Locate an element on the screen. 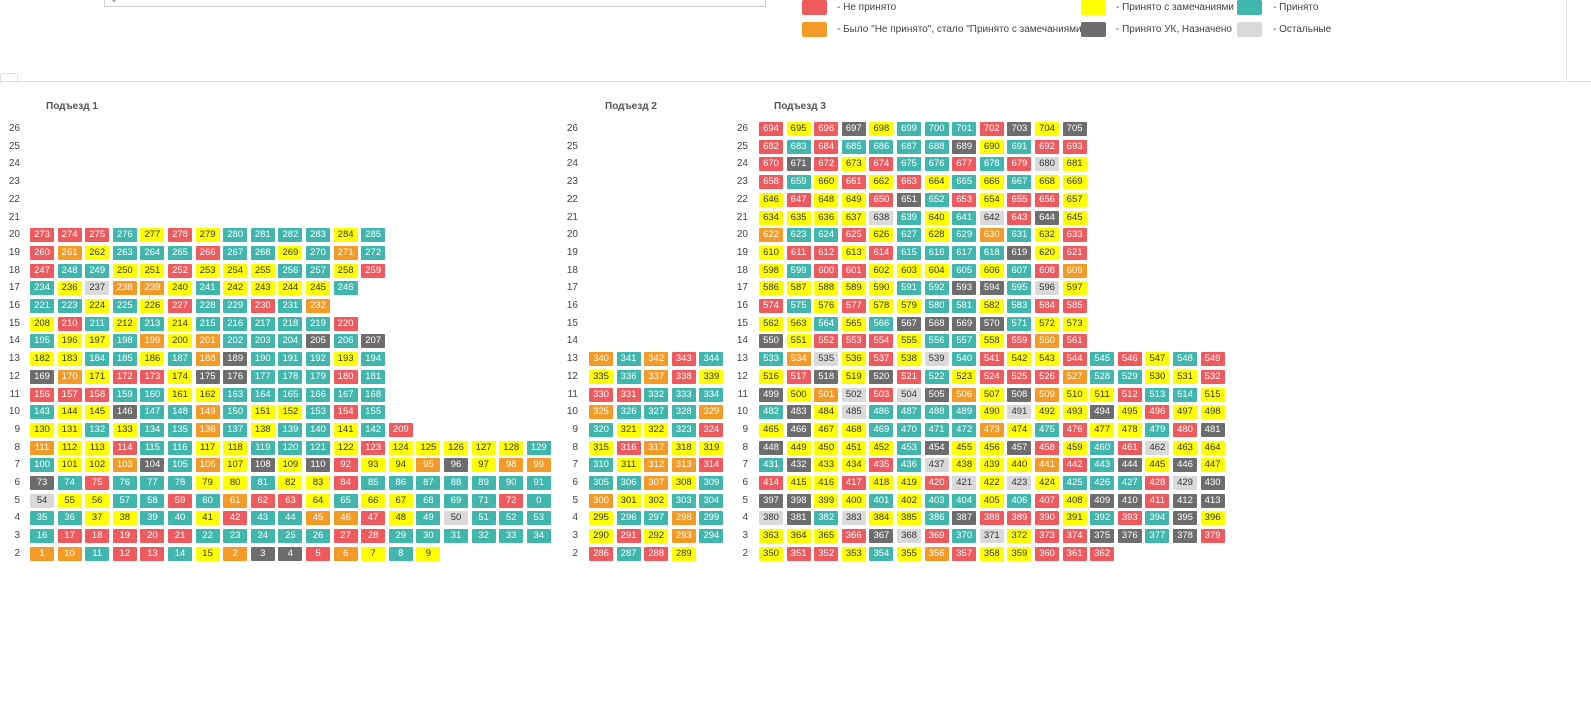  apartment-cell: 375 is located at coordinates (1102, 536).